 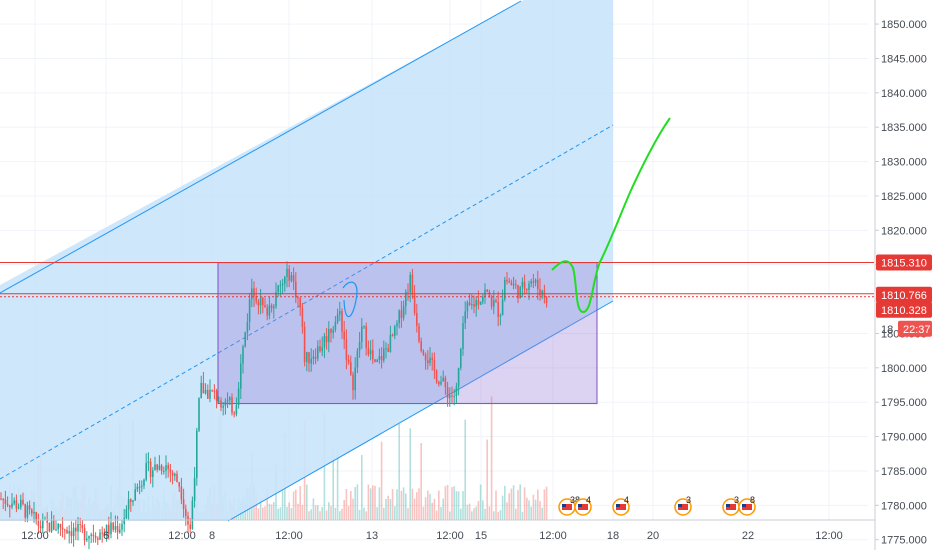 I want to click on event-badges: 38 4 4 3 3 8, so click(x=657, y=505).